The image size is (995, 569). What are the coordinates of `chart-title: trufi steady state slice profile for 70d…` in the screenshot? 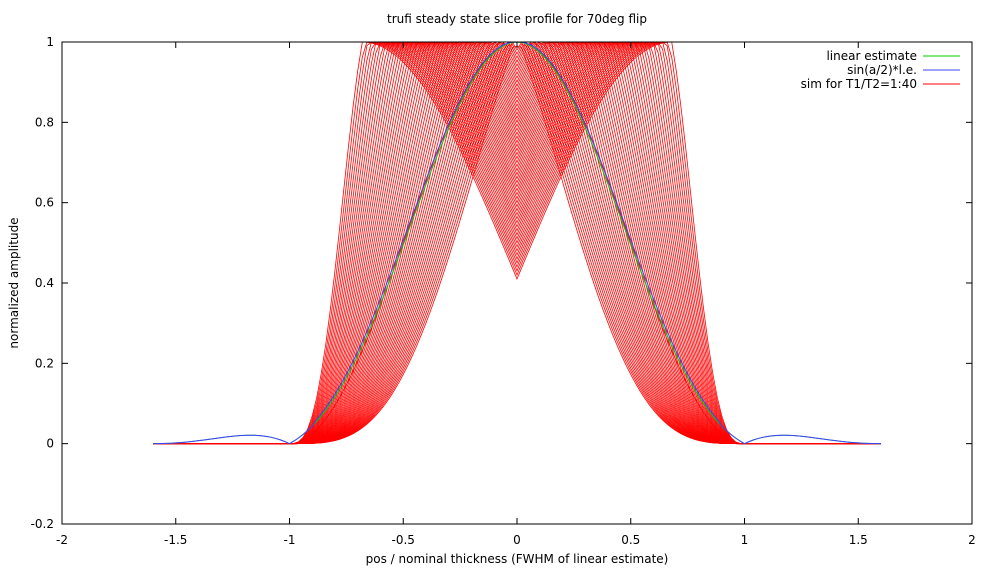 It's located at (517, 19).